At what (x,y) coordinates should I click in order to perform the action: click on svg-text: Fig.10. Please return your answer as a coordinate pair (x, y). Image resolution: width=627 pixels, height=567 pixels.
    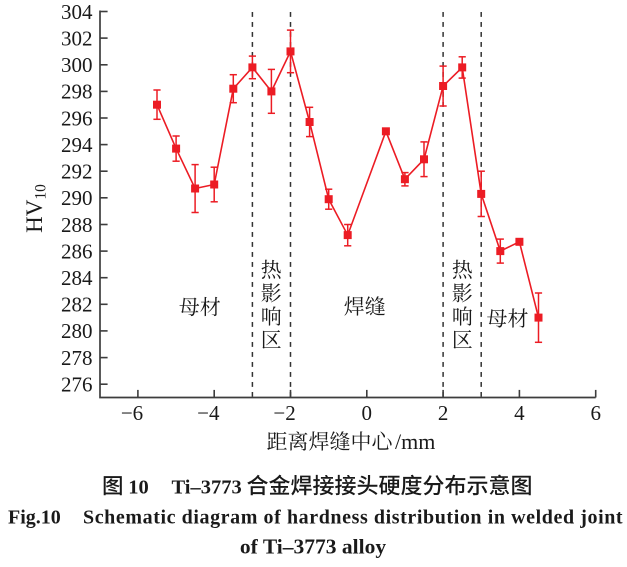
    Looking at the image, I should click on (34, 518).